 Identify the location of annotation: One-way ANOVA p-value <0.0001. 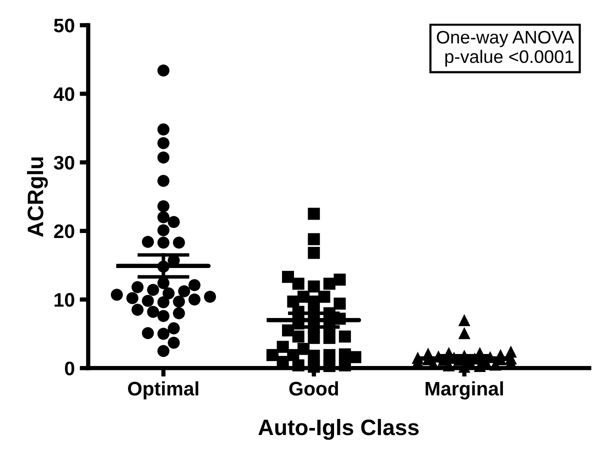
(505, 48).